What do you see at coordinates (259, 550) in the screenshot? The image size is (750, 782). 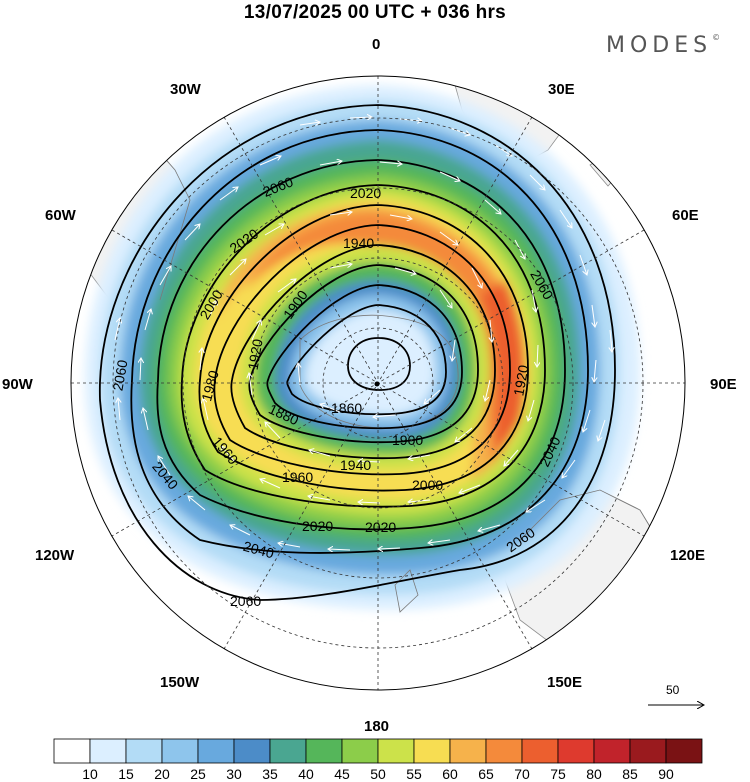 I see `contour-label: 2040` at bounding box center [259, 550].